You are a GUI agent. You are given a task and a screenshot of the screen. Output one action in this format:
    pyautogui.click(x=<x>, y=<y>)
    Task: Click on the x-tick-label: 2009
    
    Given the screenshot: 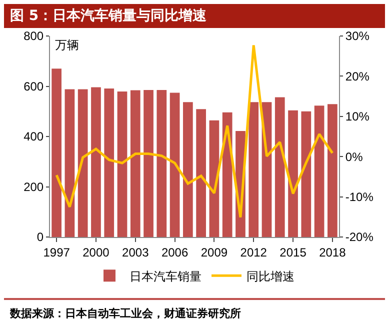 What is the action you would take?
    pyautogui.click(x=214, y=252)
    